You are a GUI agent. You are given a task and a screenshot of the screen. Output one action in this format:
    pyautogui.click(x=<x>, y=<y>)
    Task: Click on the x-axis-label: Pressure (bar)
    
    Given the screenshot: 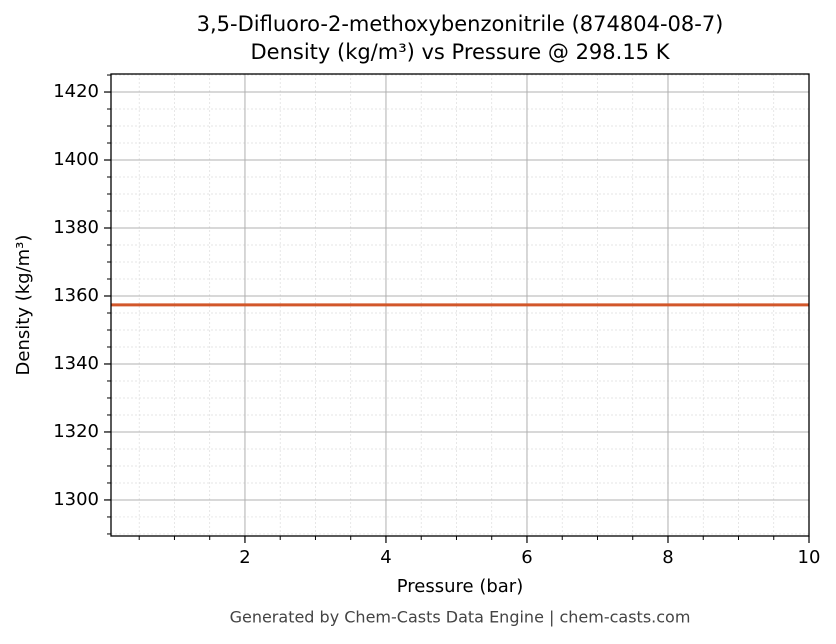 What is the action you would take?
    pyautogui.click(x=460, y=586)
    